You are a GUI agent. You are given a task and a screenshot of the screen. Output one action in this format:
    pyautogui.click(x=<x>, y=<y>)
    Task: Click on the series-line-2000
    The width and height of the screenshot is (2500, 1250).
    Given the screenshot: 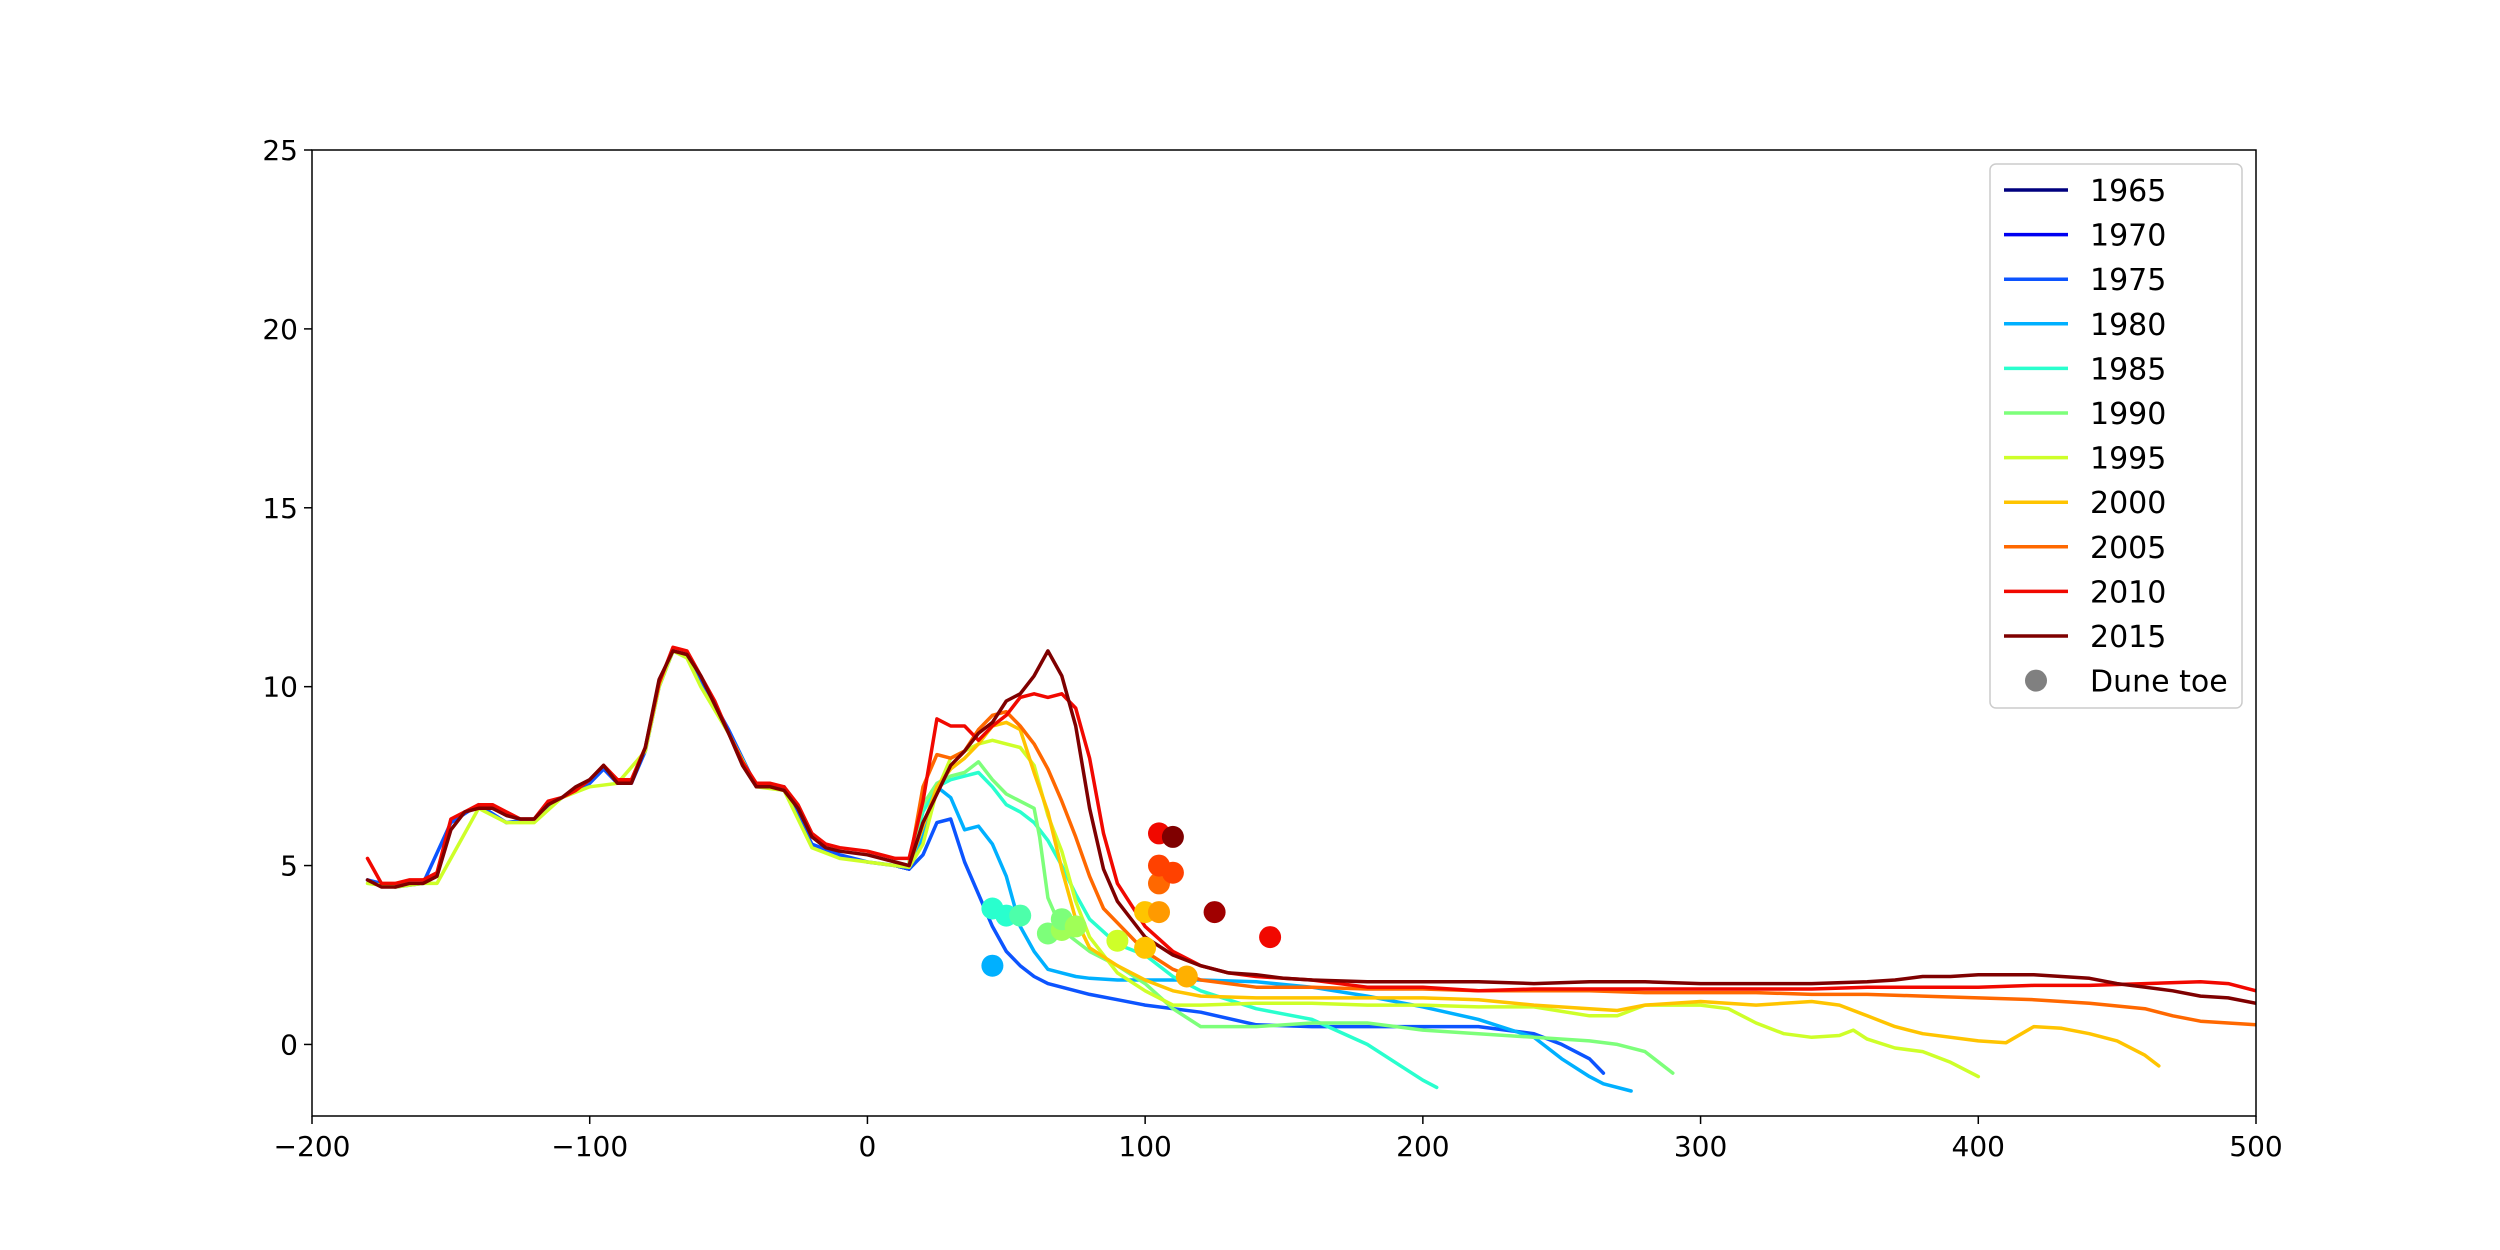 What is the action you would take?
    pyautogui.click(x=1534, y=894)
    